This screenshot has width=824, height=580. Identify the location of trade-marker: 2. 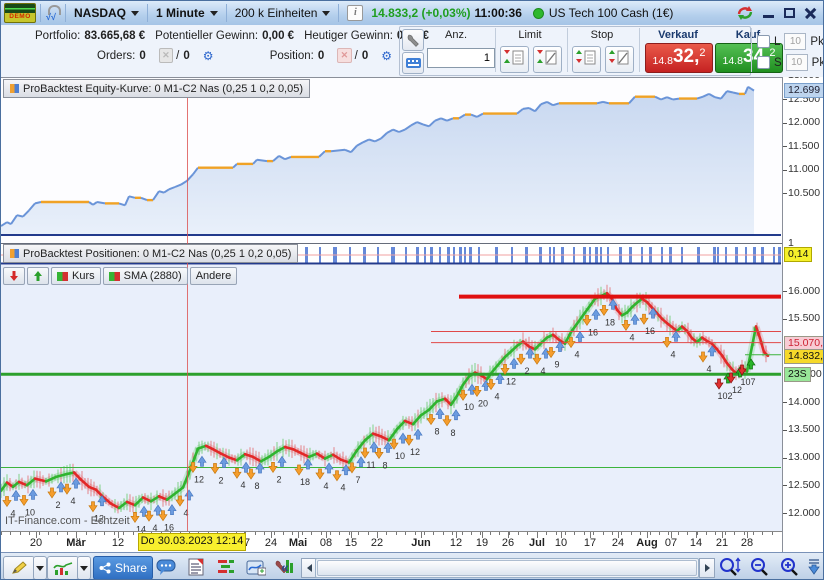
(525, 361).